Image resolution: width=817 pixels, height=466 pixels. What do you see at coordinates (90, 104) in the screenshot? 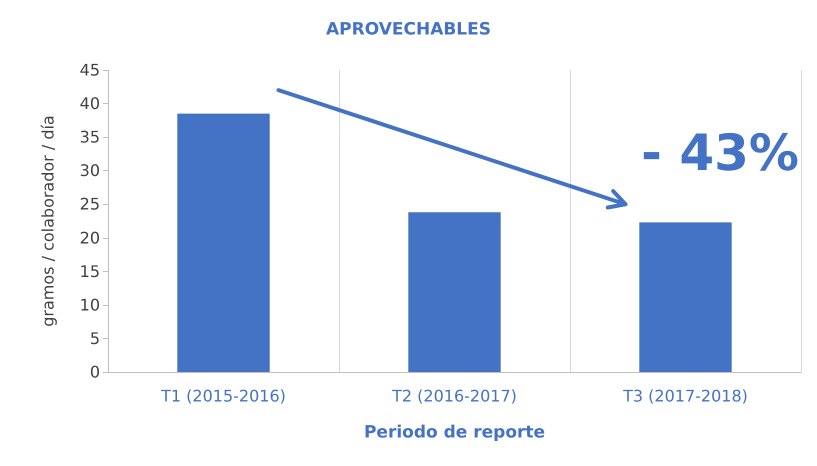
I see `y-tick-label: 40` at bounding box center [90, 104].